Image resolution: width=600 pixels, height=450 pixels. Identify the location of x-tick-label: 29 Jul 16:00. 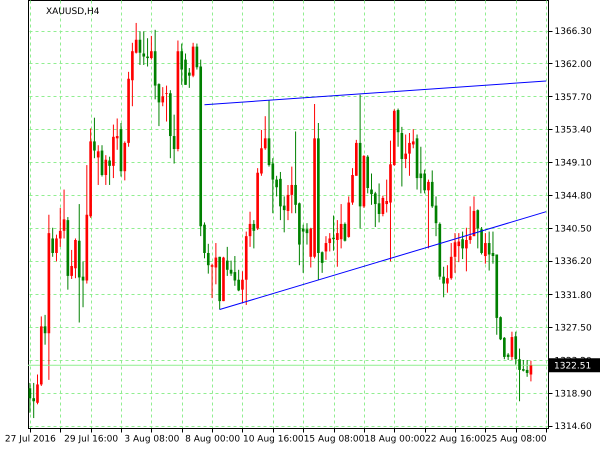
(91, 439).